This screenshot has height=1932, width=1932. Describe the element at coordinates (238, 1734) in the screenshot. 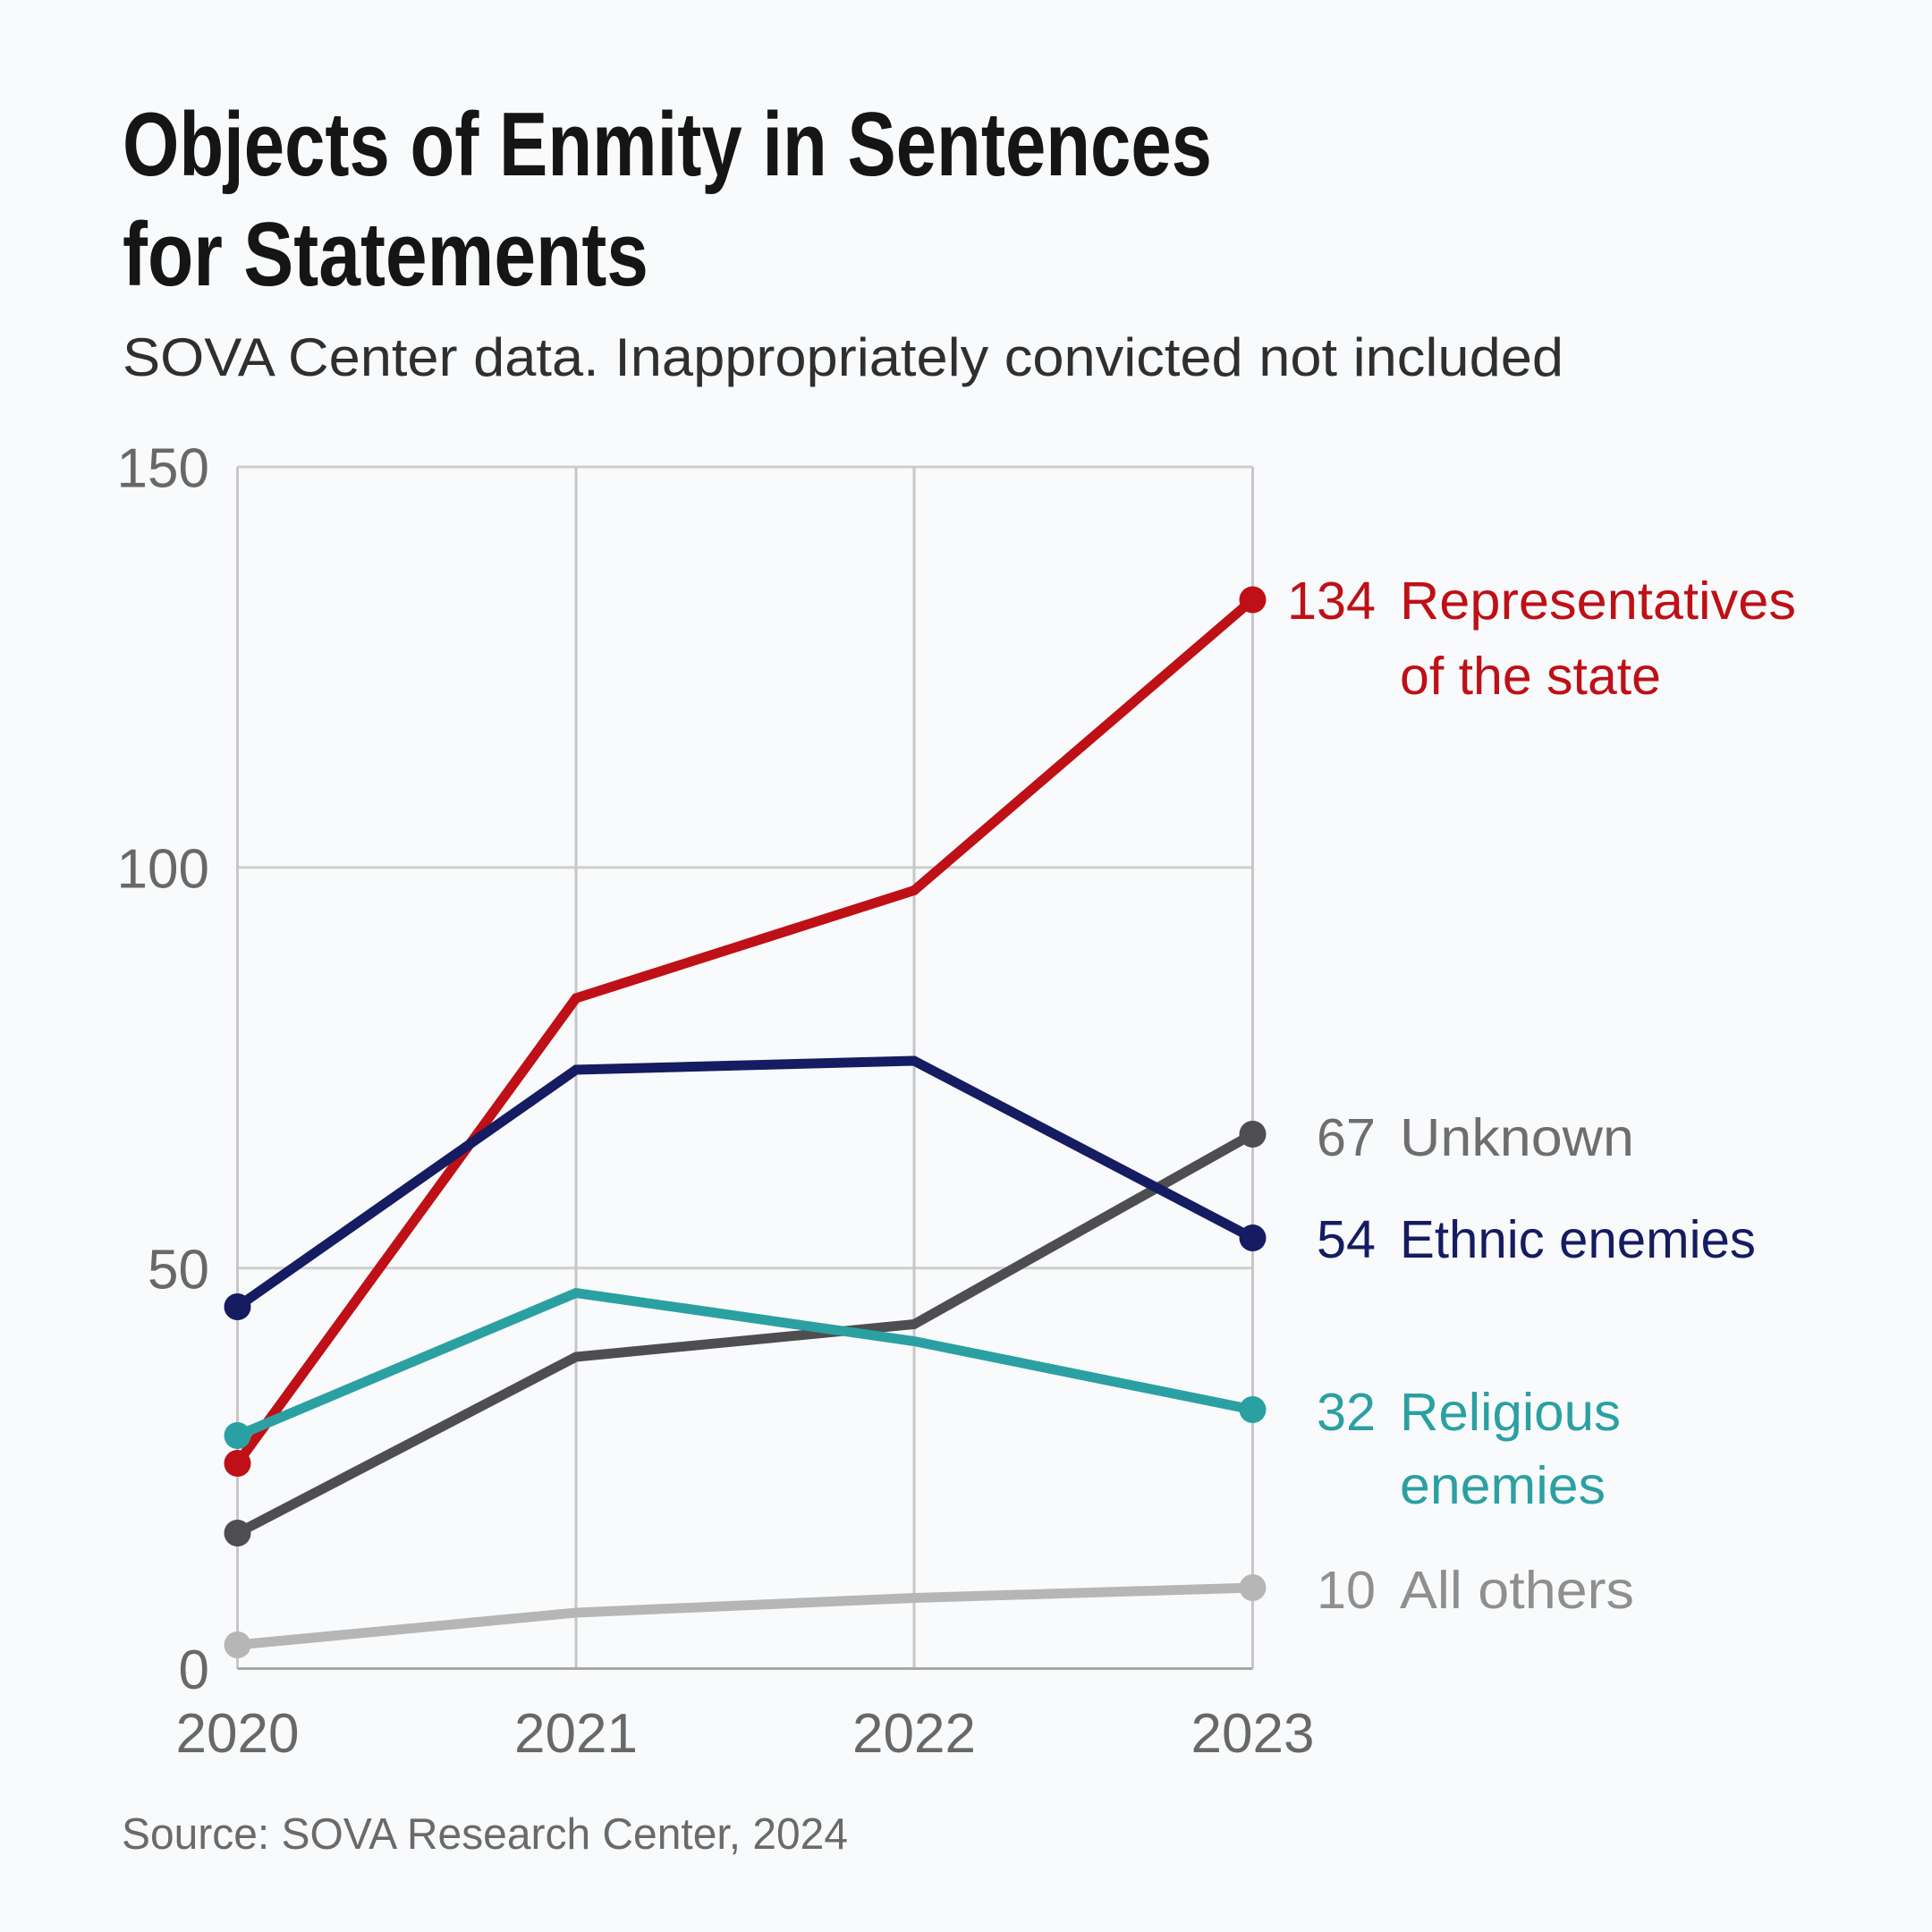

I see `svg-text: 2020` at that location.